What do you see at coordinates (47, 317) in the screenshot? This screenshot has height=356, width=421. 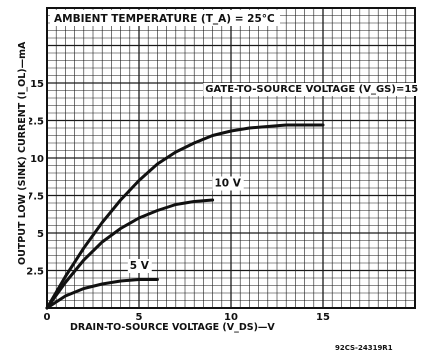 I see `x-tick-label: 0` at bounding box center [47, 317].